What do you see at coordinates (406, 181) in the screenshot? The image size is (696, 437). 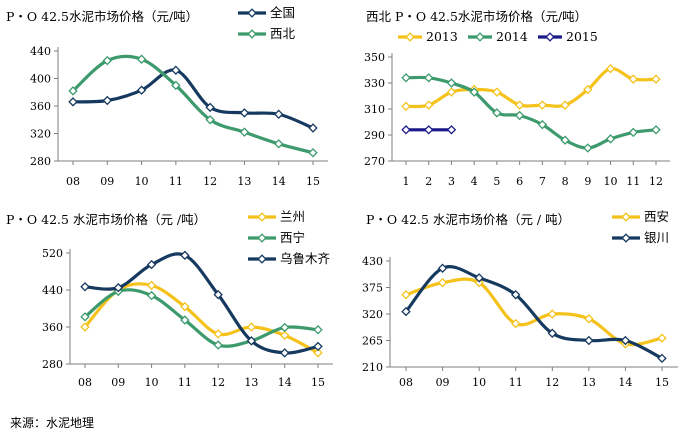 I see `x-tick-label: 1` at bounding box center [406, 181].